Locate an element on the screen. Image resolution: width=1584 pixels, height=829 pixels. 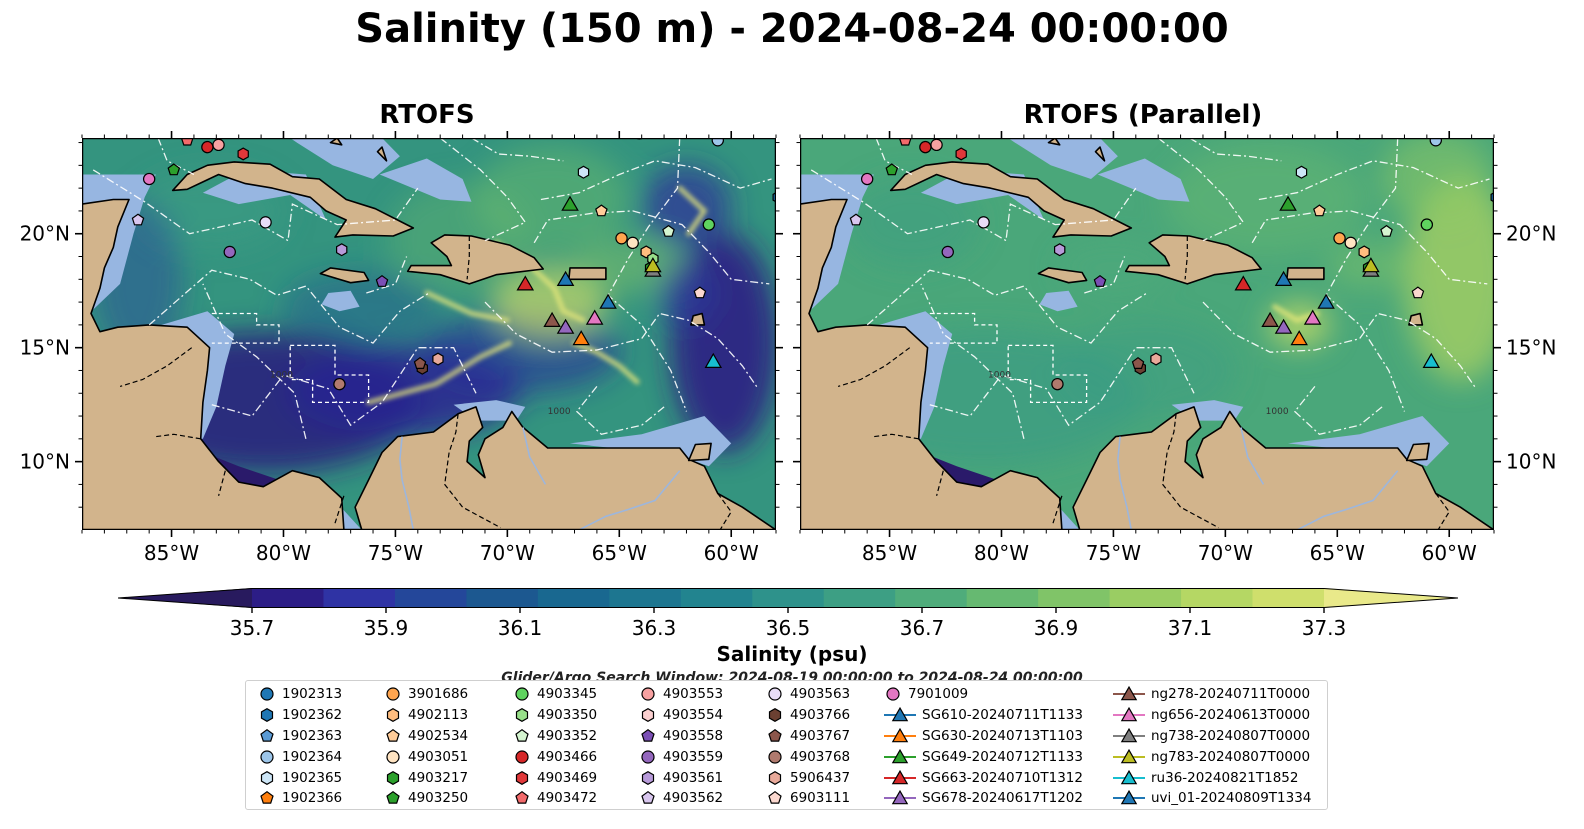
marker-SG649-20240712T1133 is located at coordinates (570, 203).